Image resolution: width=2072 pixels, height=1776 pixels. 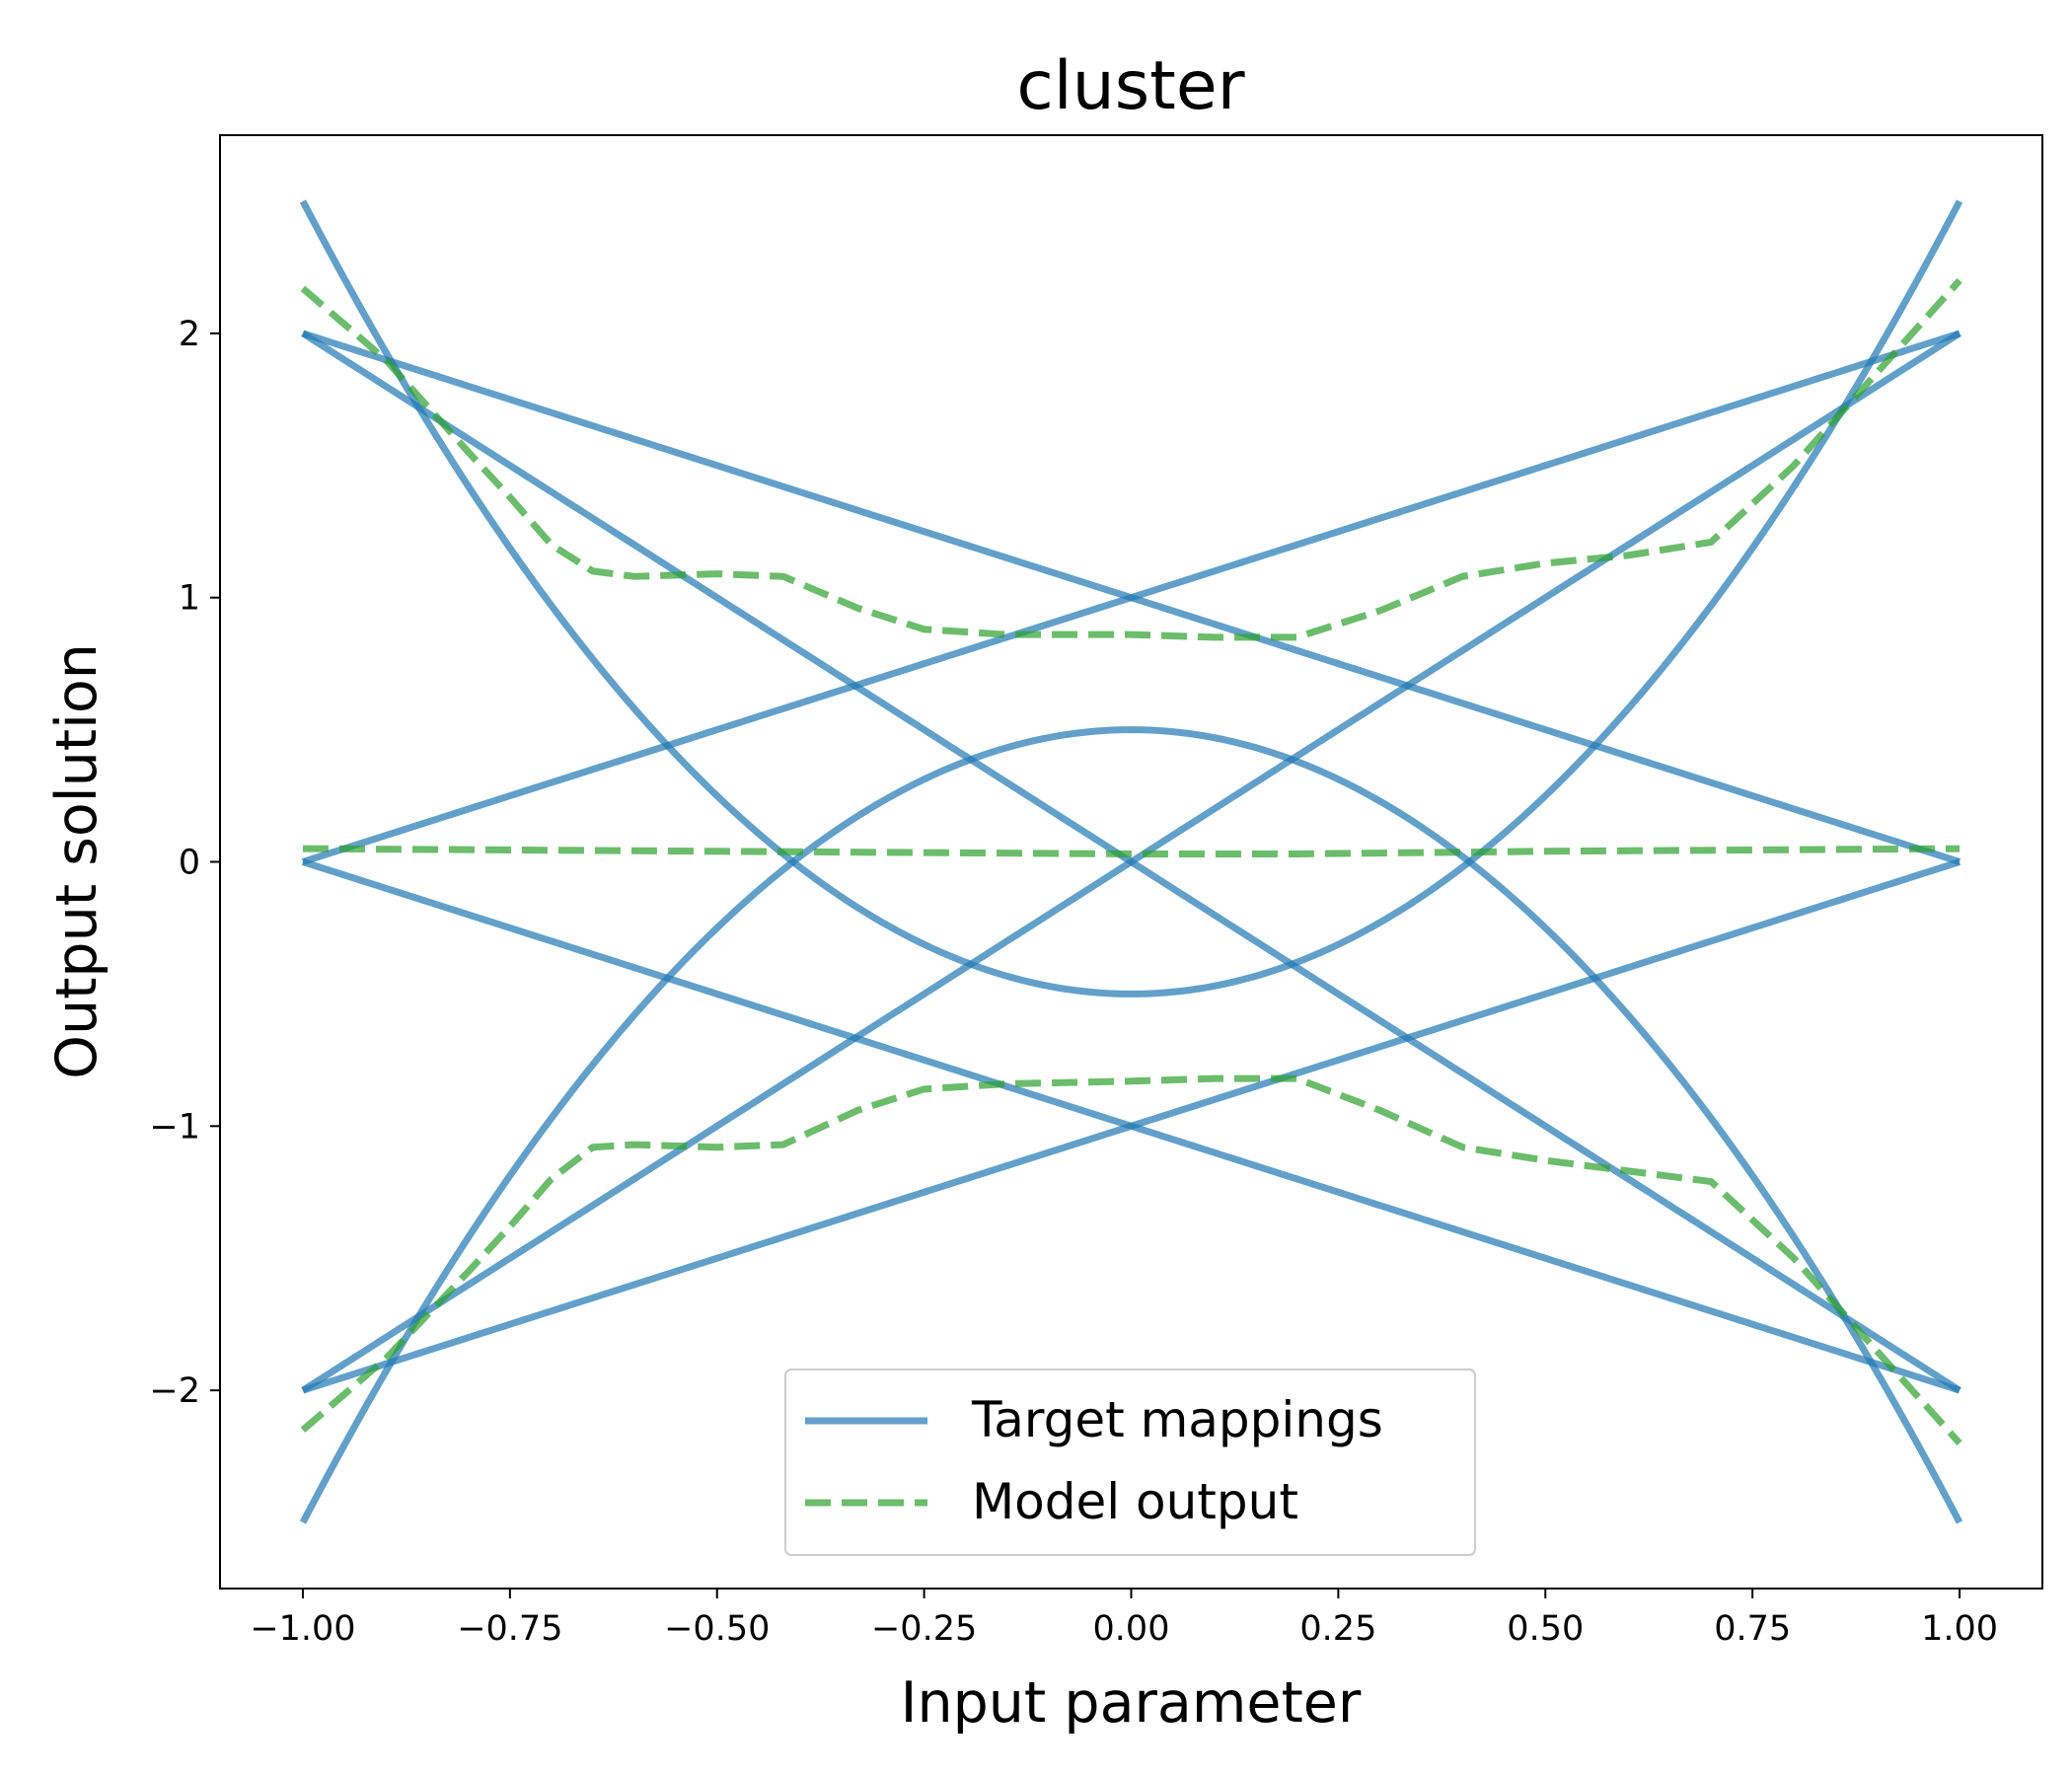 I want to click on x-tick-label: −0.75, so click(x=510, y=1629).